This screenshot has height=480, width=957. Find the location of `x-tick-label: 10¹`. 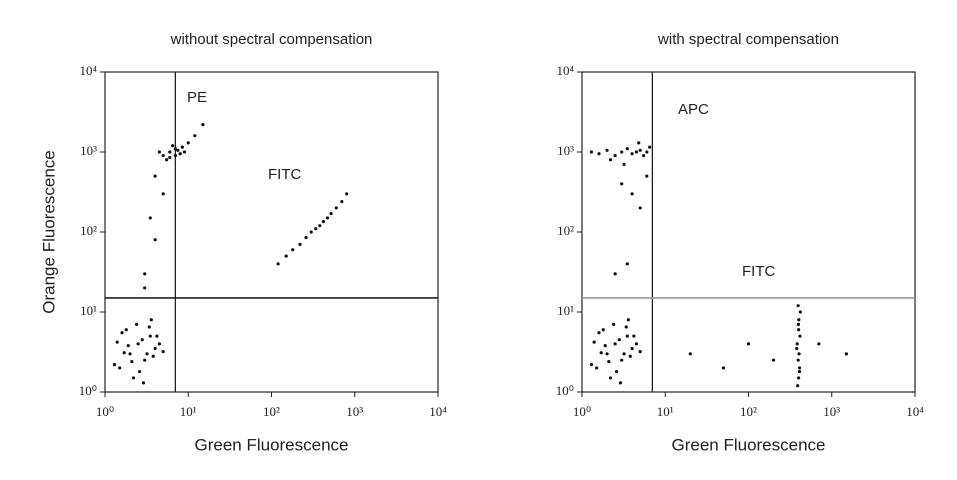

x-tick-label: 10¹ is located at coordinates (665, 411).